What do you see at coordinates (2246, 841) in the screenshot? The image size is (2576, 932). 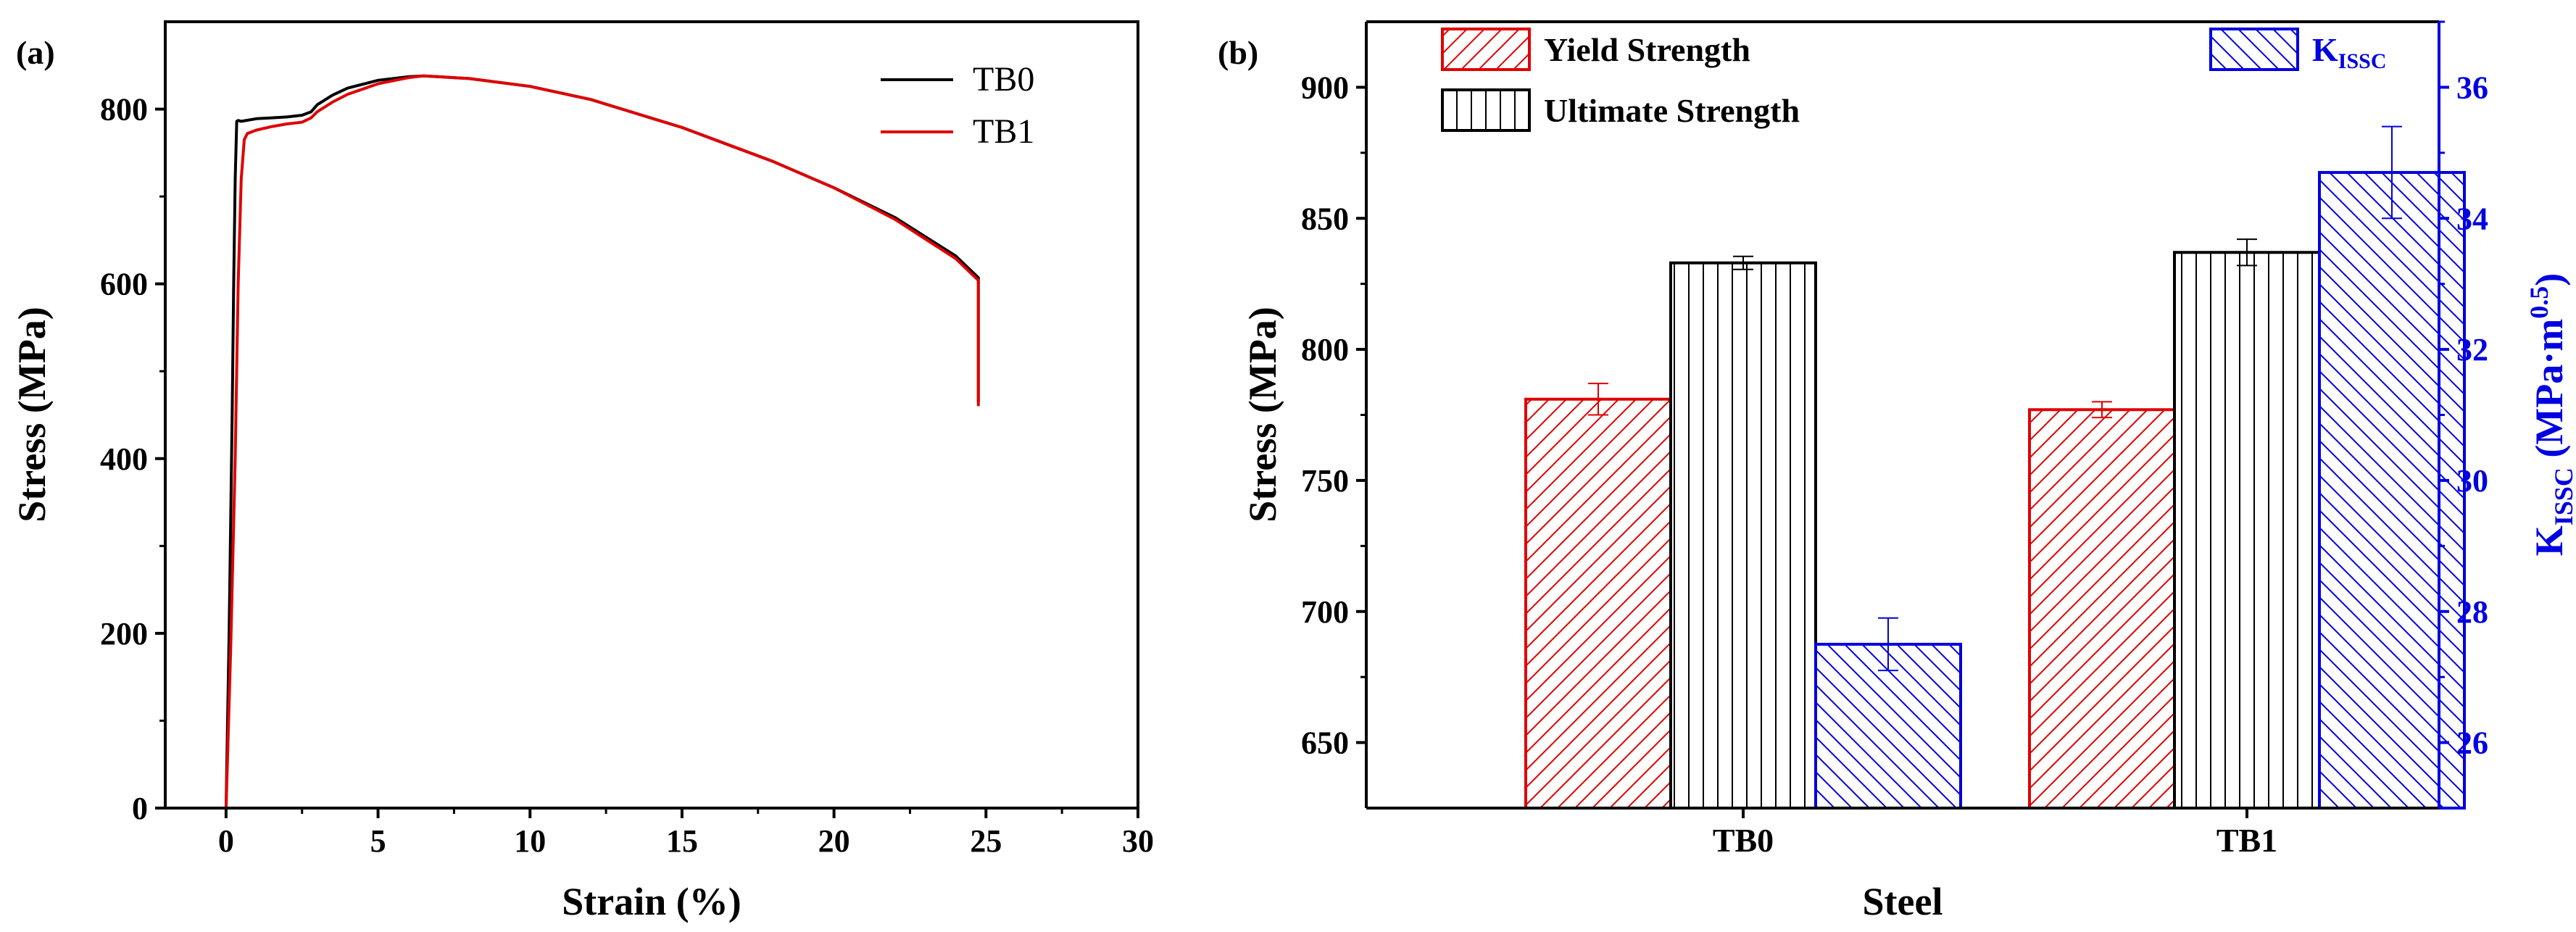 I see `x-category-label-tb1: TB1` at bounding box center [2246, 841].